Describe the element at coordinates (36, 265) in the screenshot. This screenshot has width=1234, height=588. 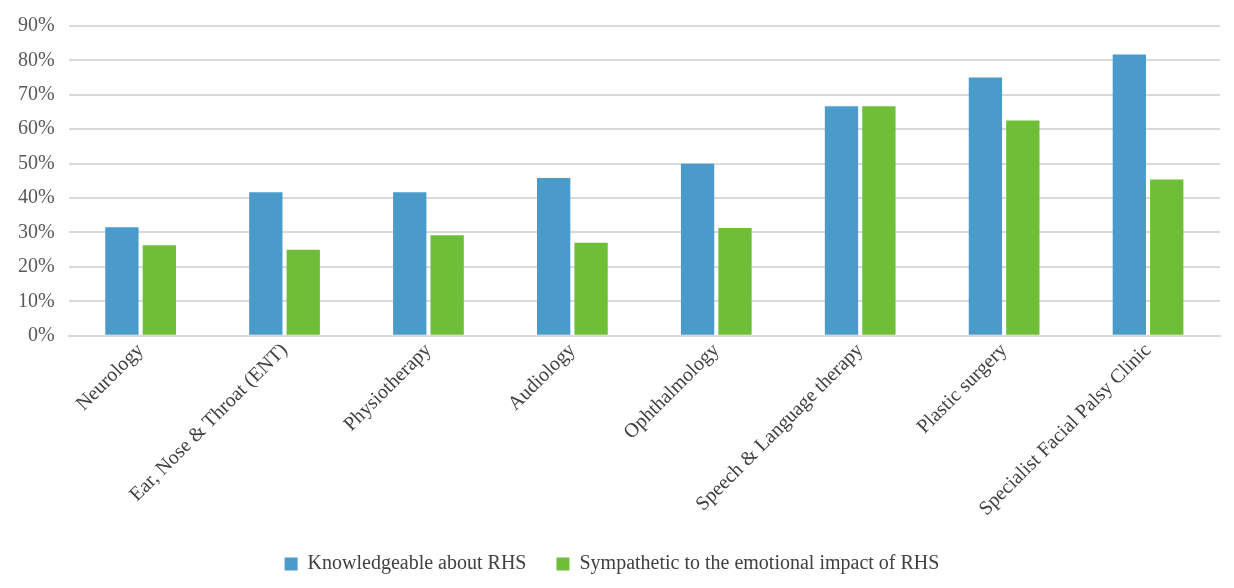
I see `y-tick-label: 20%` at that location.